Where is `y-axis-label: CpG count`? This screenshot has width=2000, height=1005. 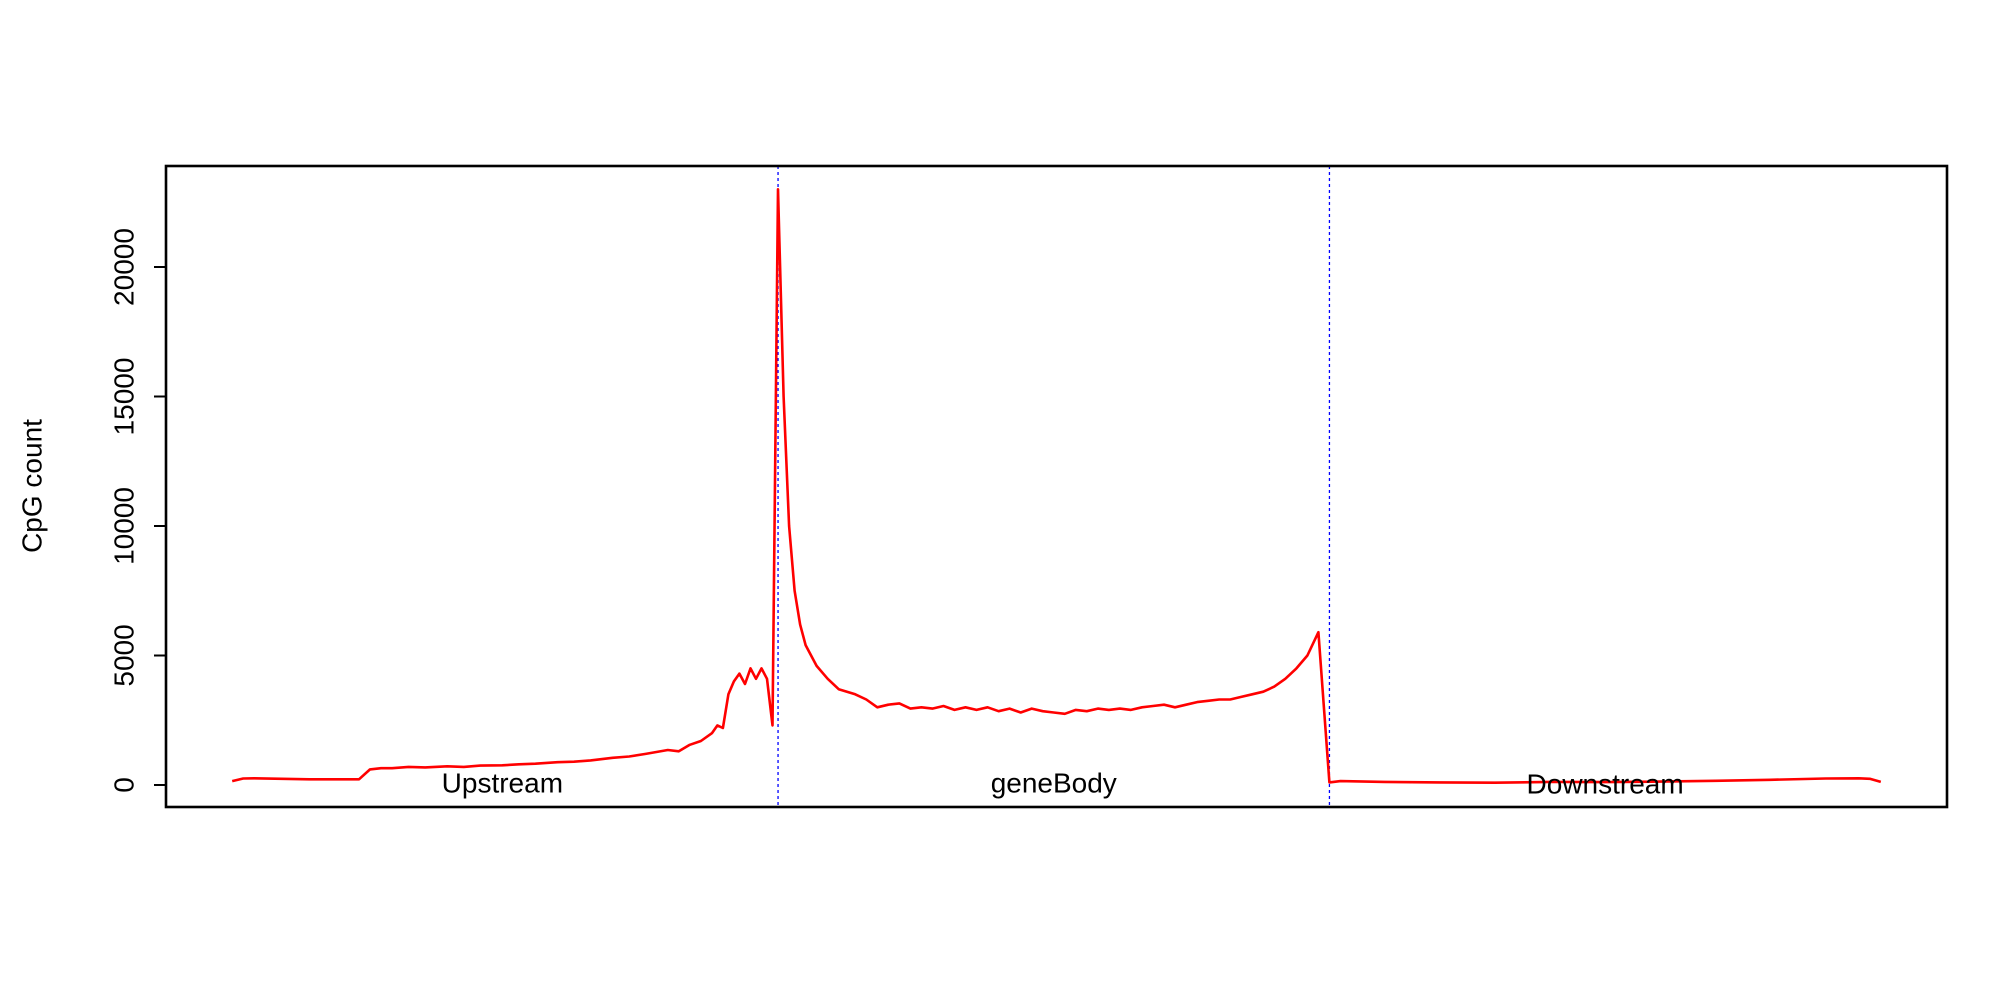
y-axis-label: CpG count is located at coordinates (31, 486).